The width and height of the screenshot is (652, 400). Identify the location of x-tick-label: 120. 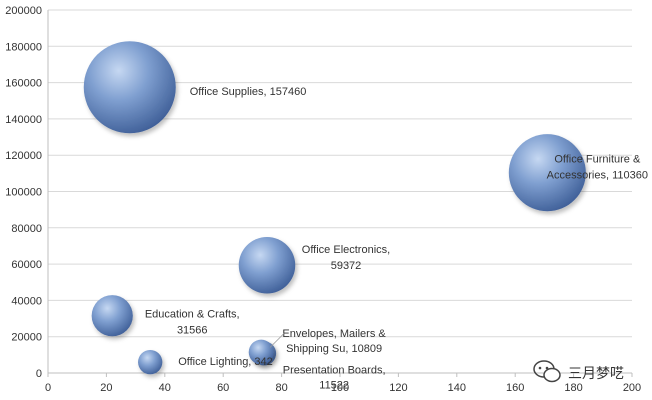
(398, 388).